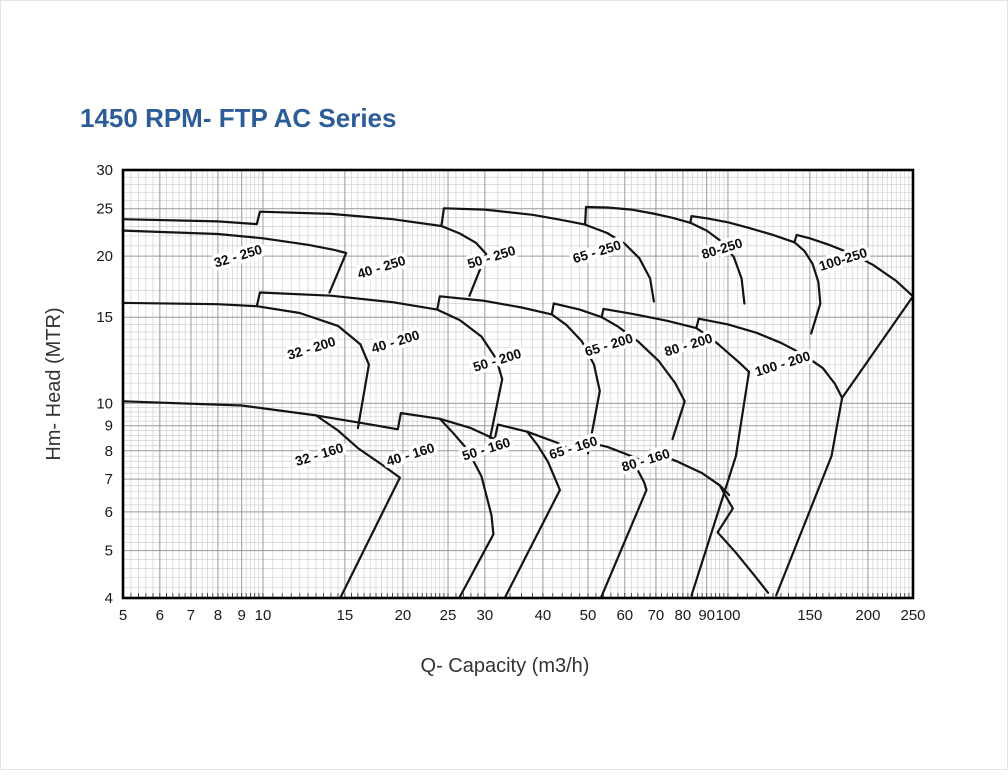  I want to click on curve-top-200-stepped, so click(482, 345).